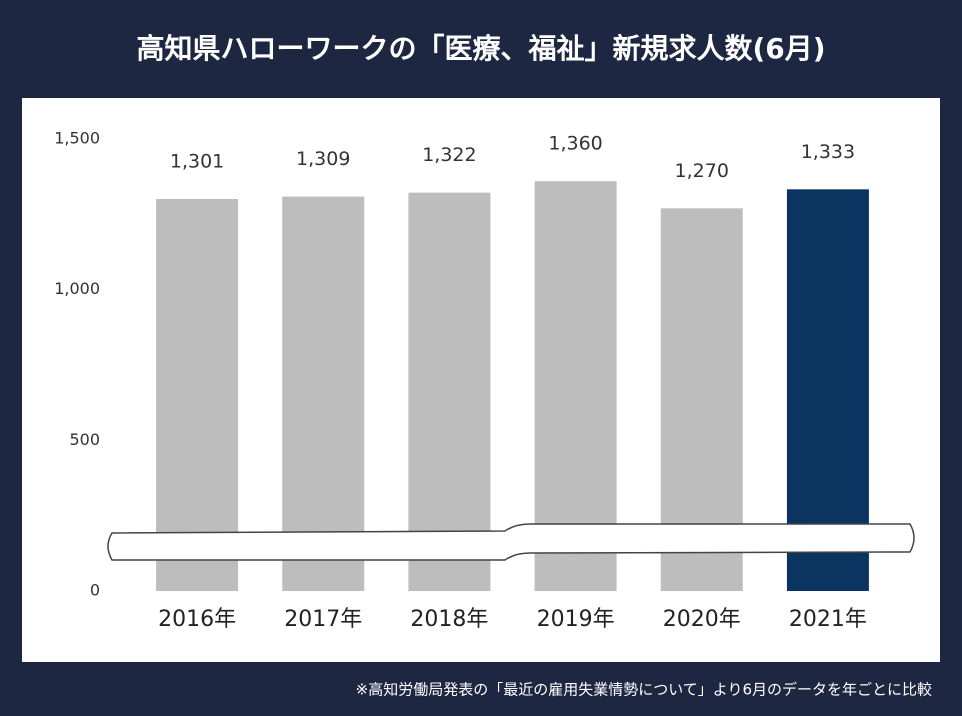 This screenshot has width=962, height=716. Describe the element at coordinates (449, 619) in the screenshot. I see `x-tick-label: 2018年` at that location.